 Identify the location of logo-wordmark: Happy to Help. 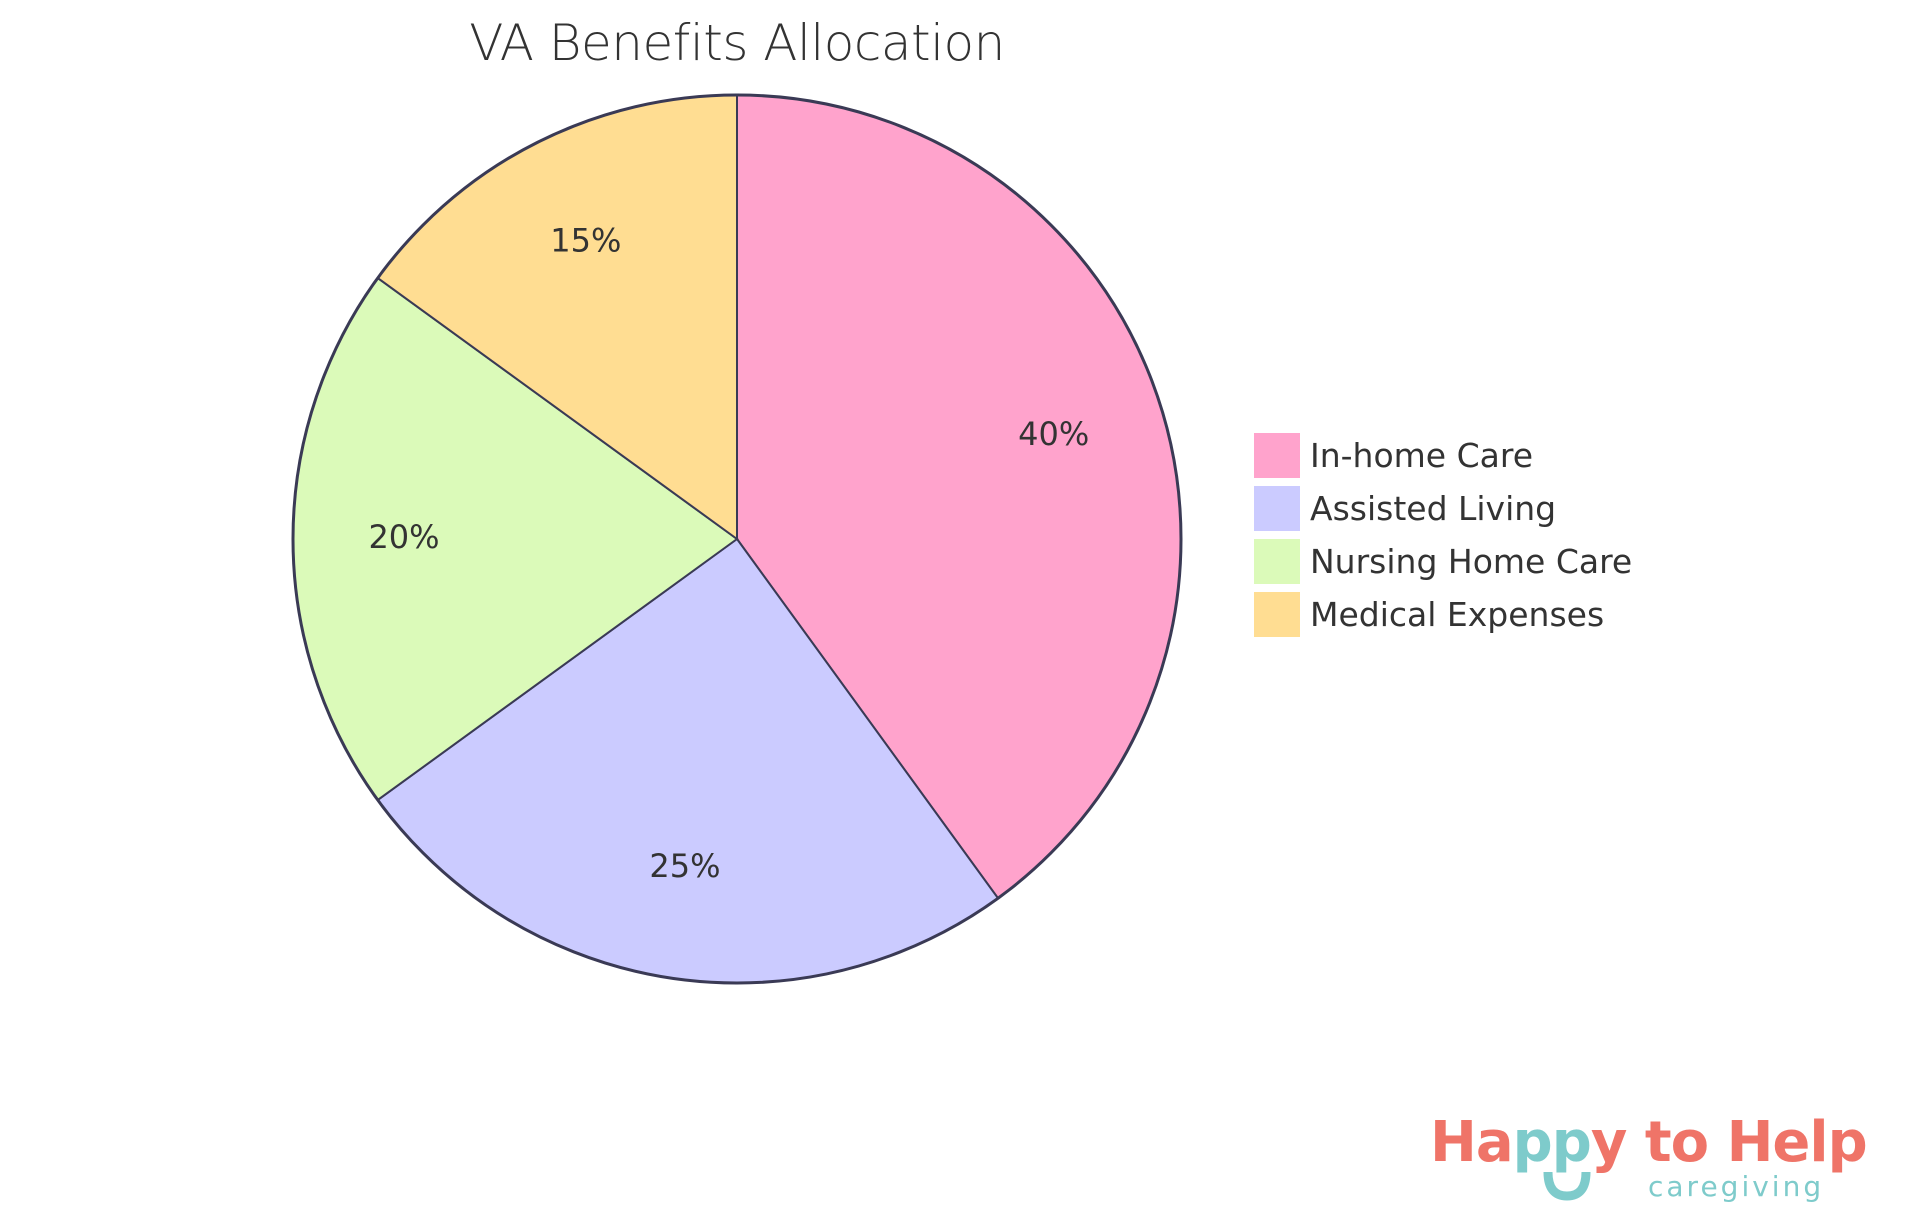
(1649, 1142).